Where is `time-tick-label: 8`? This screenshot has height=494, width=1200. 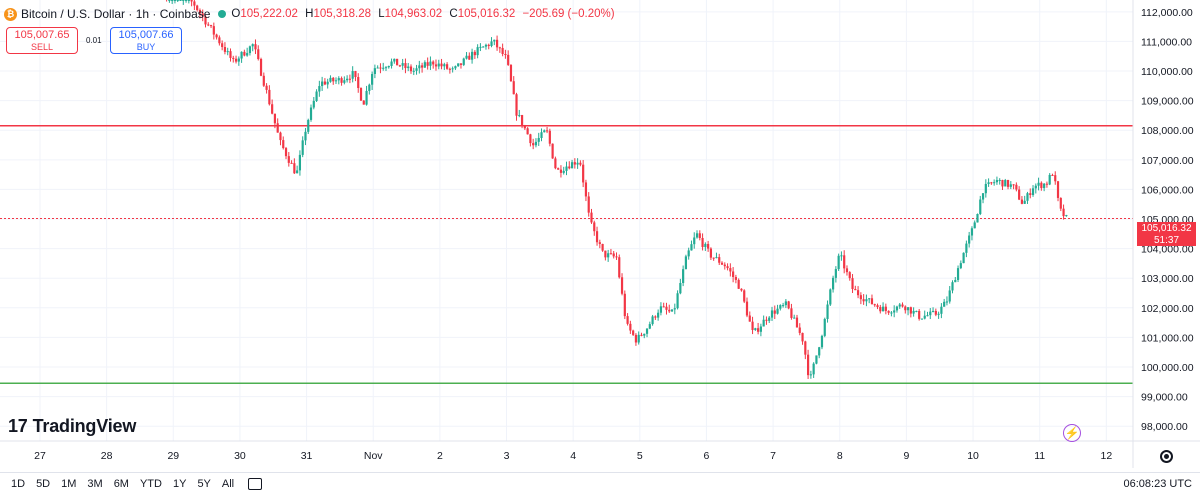
time-tick-label: 8 is located at coordinates (840, 456).